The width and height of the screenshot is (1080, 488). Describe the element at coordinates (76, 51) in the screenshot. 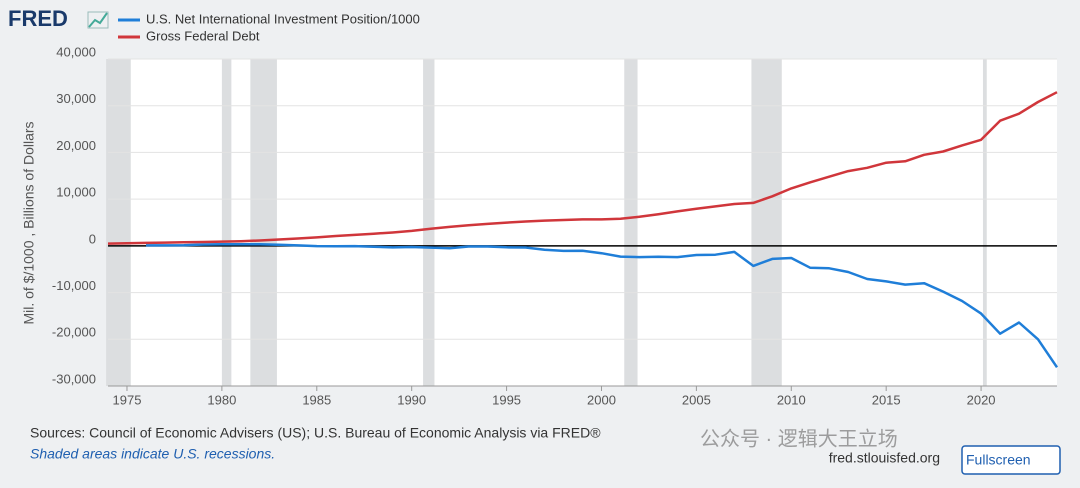

I see `y-tick-label: 40,000` at that location.